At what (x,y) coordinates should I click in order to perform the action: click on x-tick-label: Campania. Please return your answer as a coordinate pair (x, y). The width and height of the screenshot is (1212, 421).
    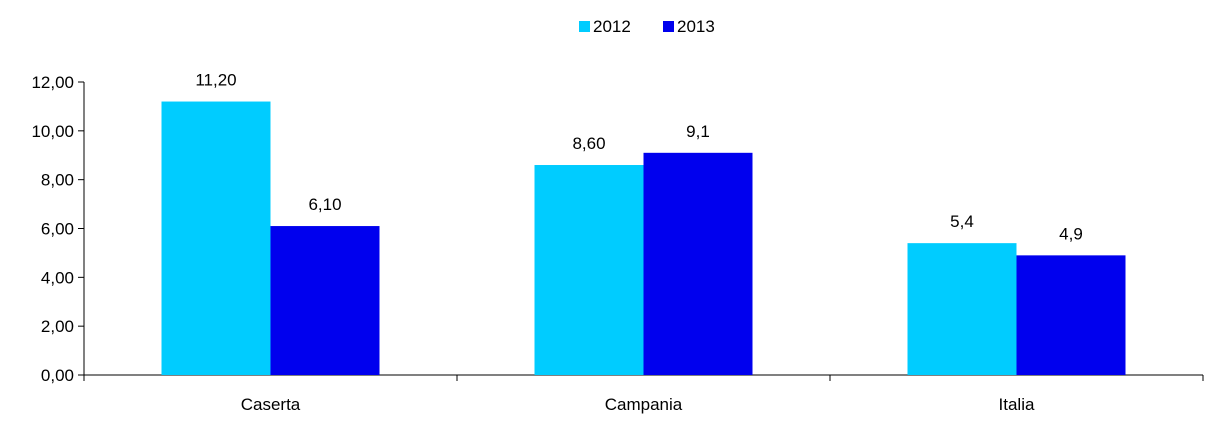
    Looking at the image, I should click on (644, 404).